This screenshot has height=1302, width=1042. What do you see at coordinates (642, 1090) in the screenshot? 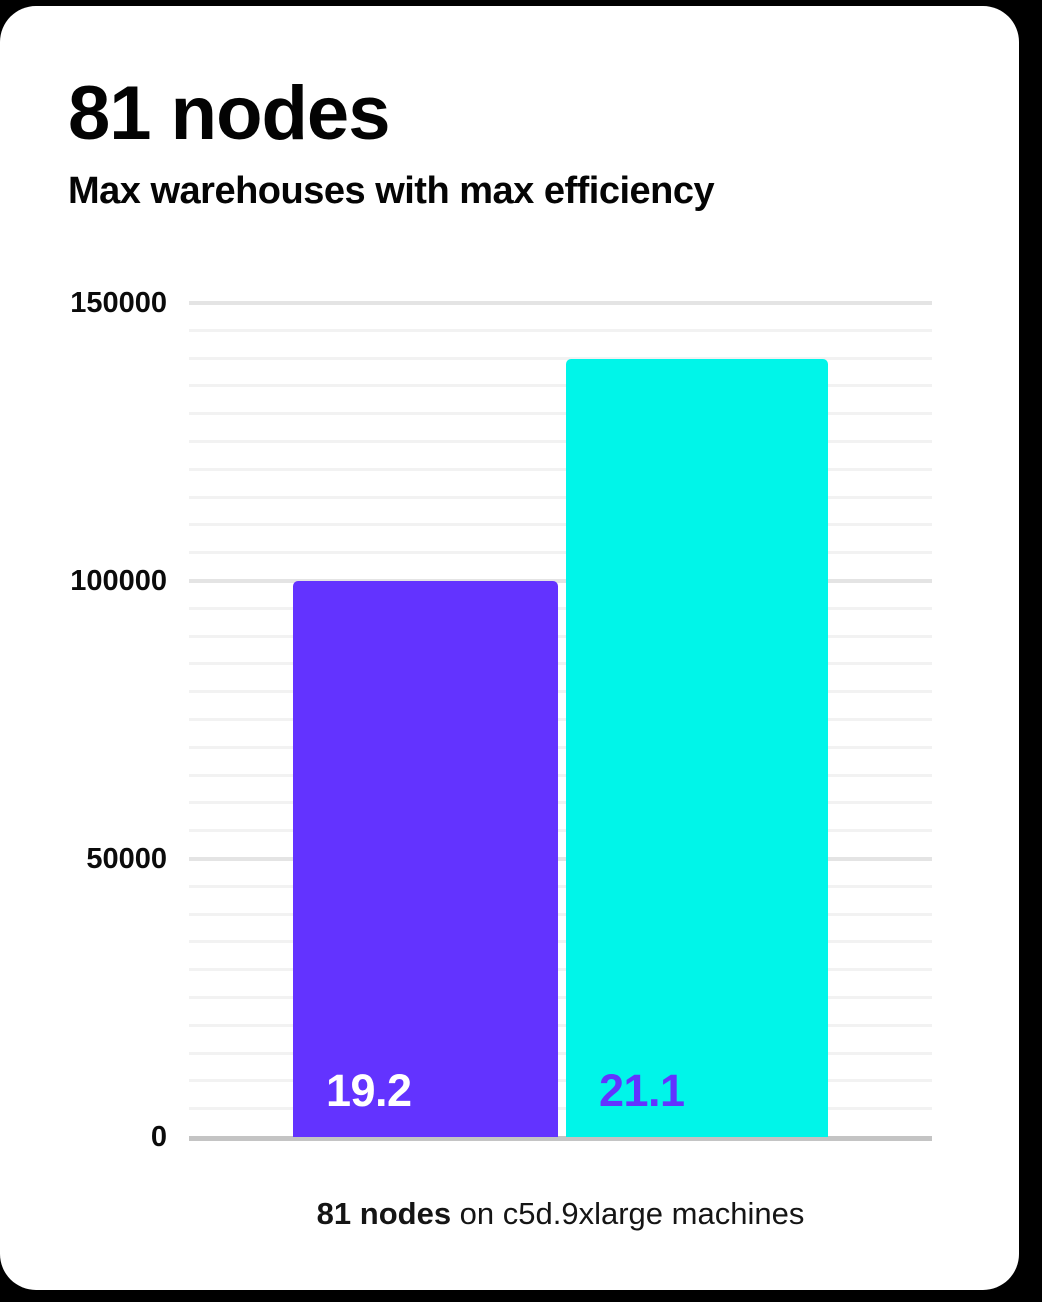
I see `bar-value-label: 21.1` at bounding box center [642, 1090].